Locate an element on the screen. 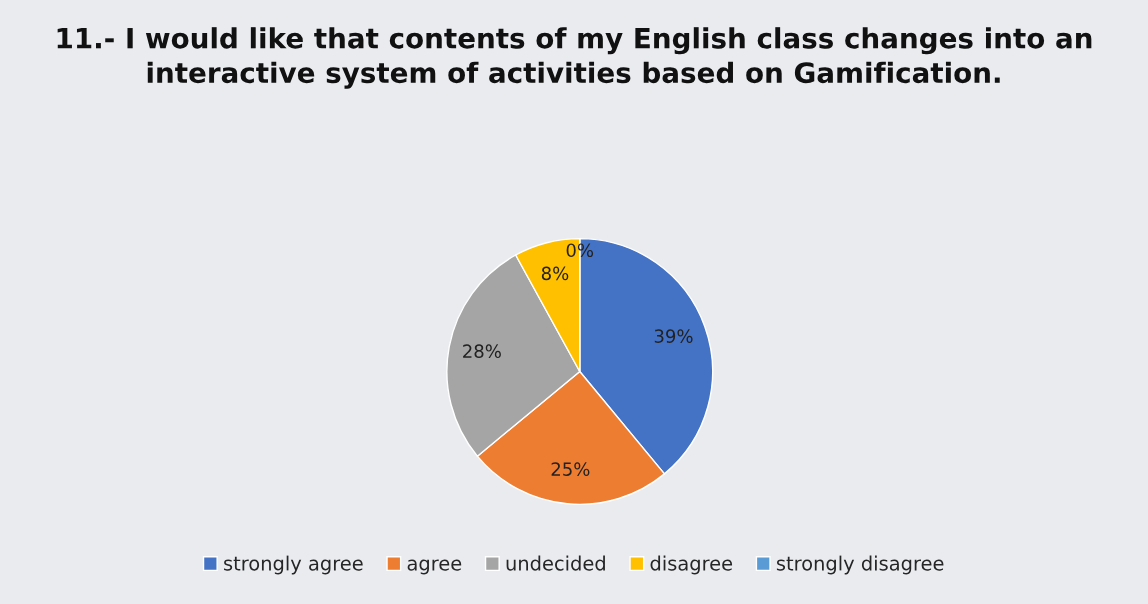  legend-label: undecided is located at coordinates (555, 563).